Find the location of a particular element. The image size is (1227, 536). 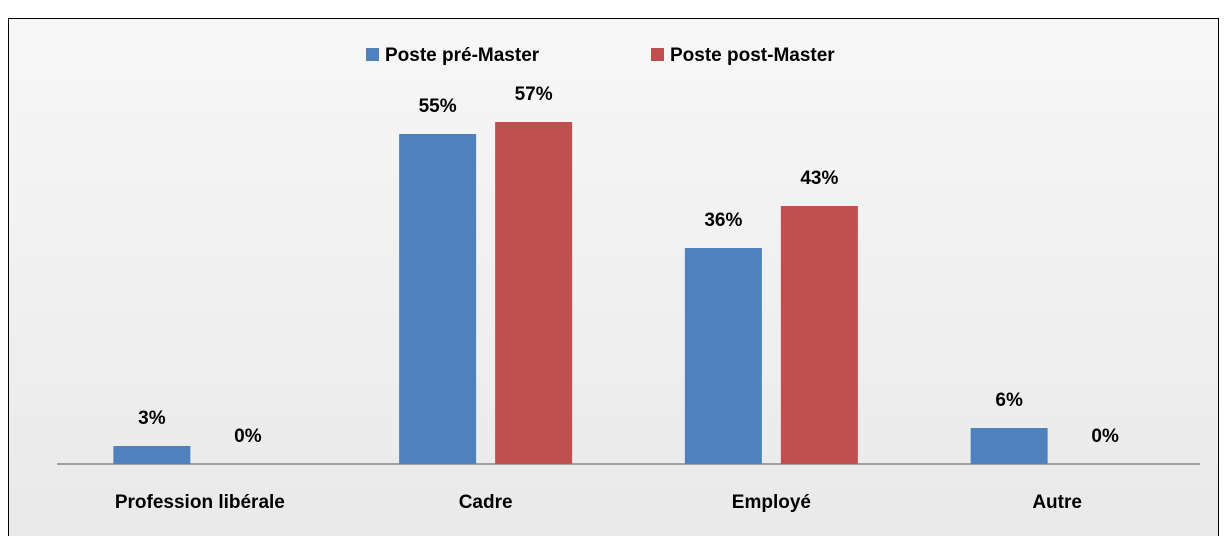

value-label: 55% is located at coordinates (438, 106).